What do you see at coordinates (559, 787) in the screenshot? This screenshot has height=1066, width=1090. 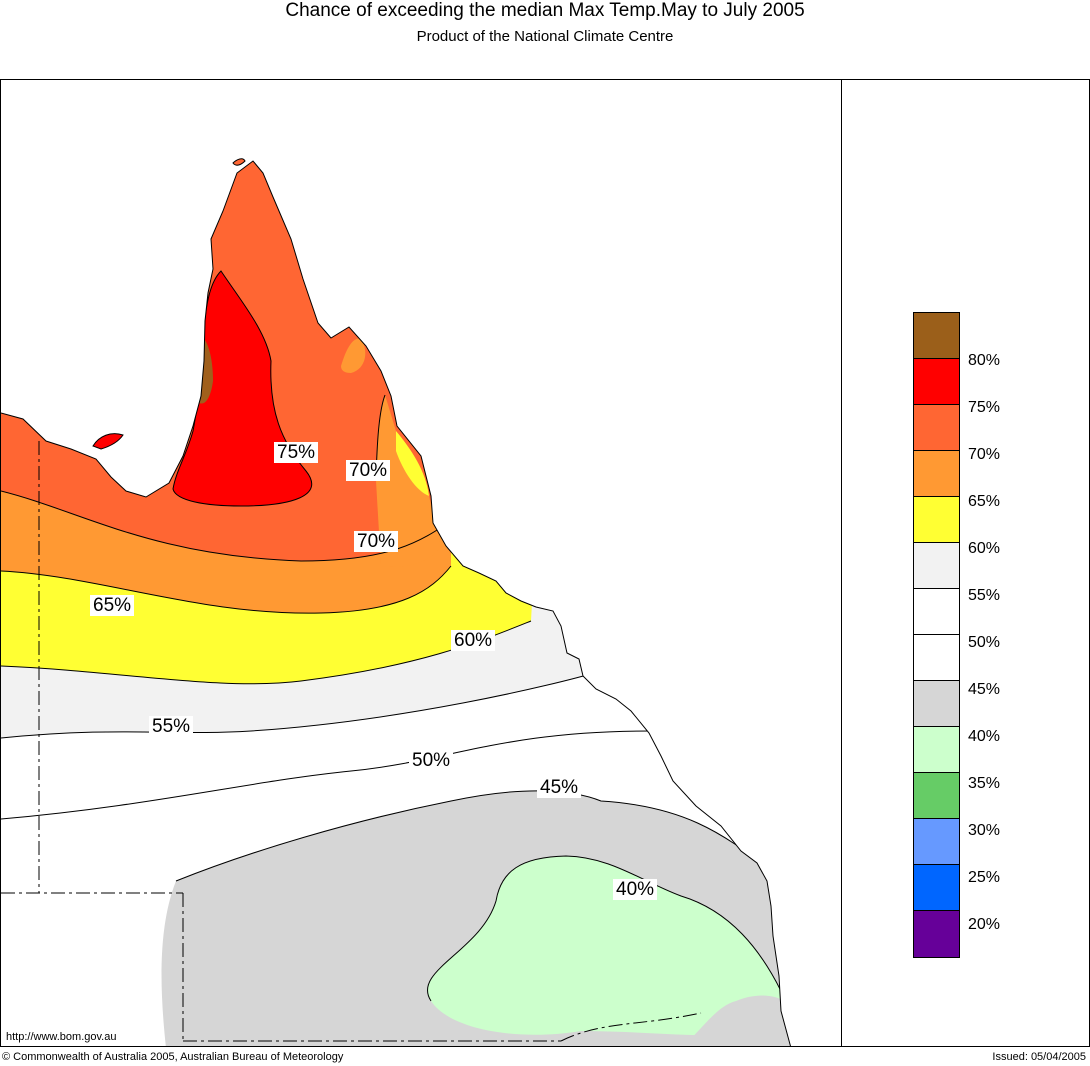 I see `contour-label-45: 45%` at bounding box center [559, 787].